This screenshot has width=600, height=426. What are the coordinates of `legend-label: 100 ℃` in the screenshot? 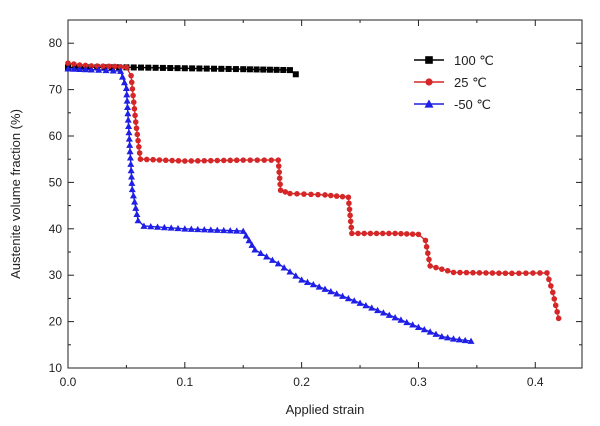 It's located at (474, 60).